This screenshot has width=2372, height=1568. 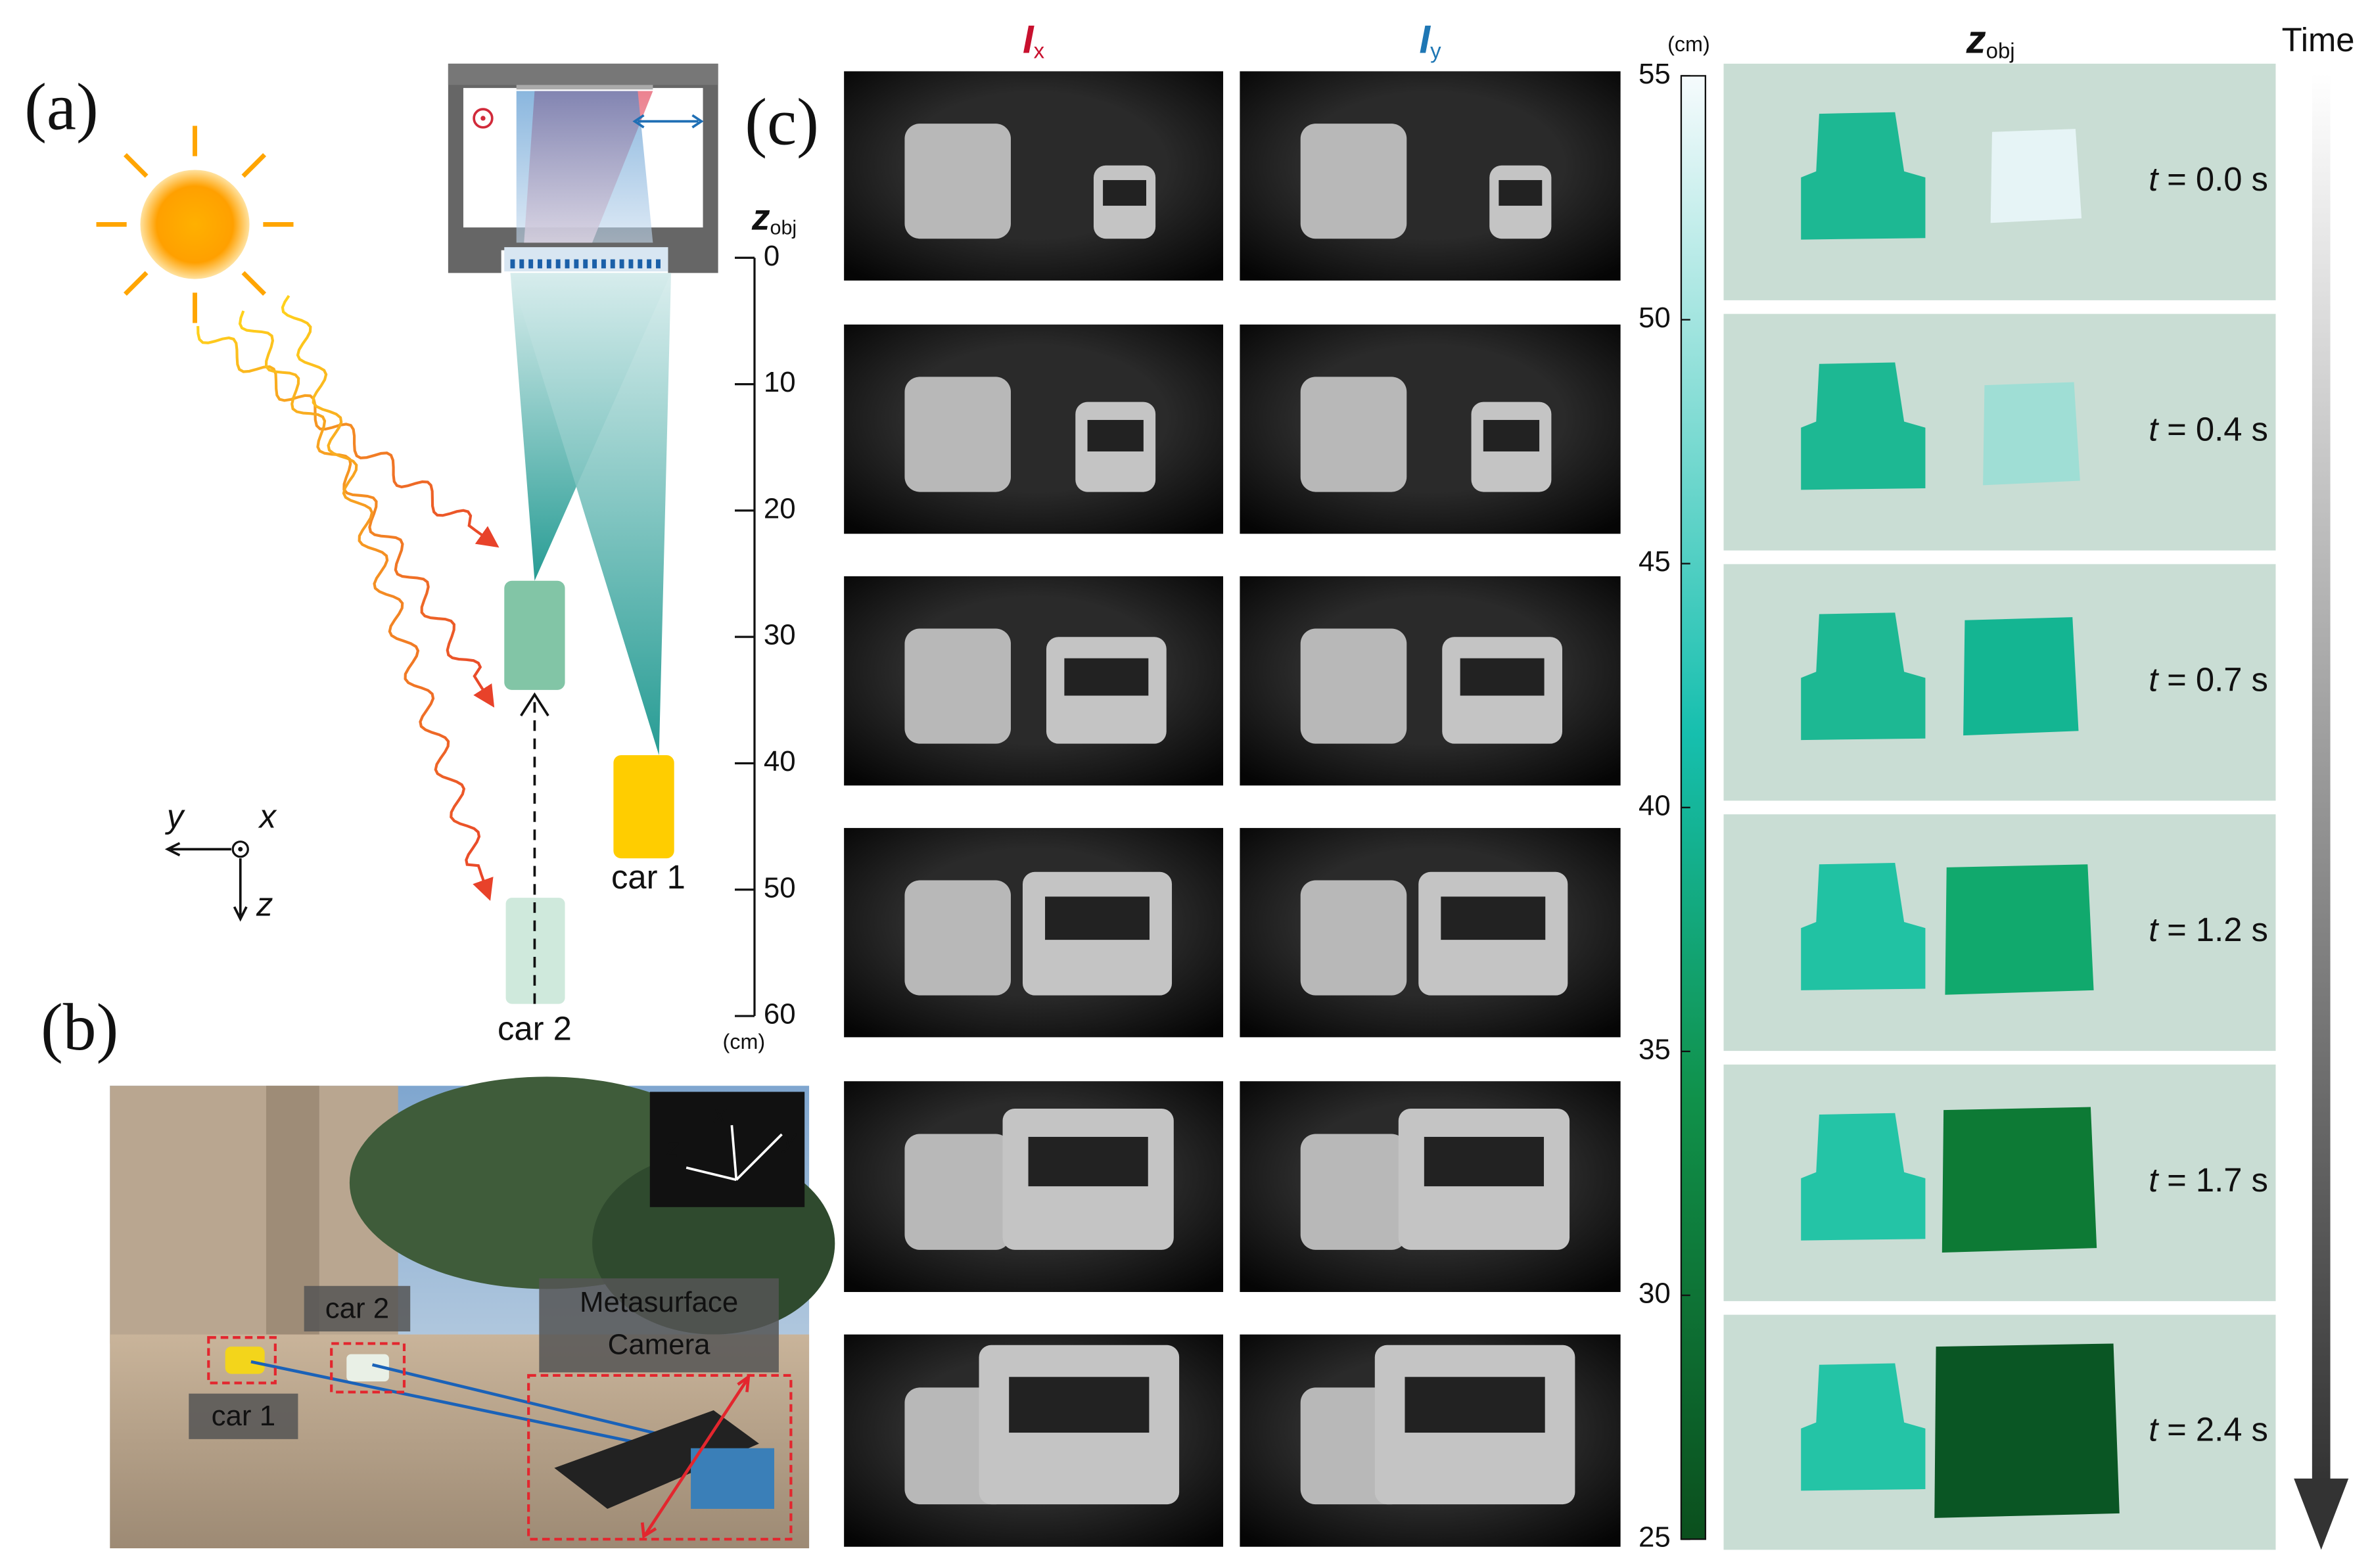 What do you see at coordinates (535, 1029) in the screenshot?
I see `car-label: car 2` at bounding box center [535, 1029].